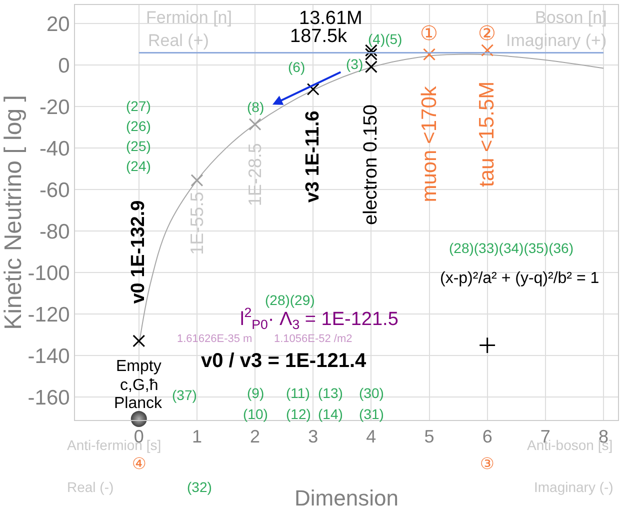 Image resolution: width=630 pixels, height=515 pixels. I want to click on annotation: c,G,ħ, so click(139, 385).